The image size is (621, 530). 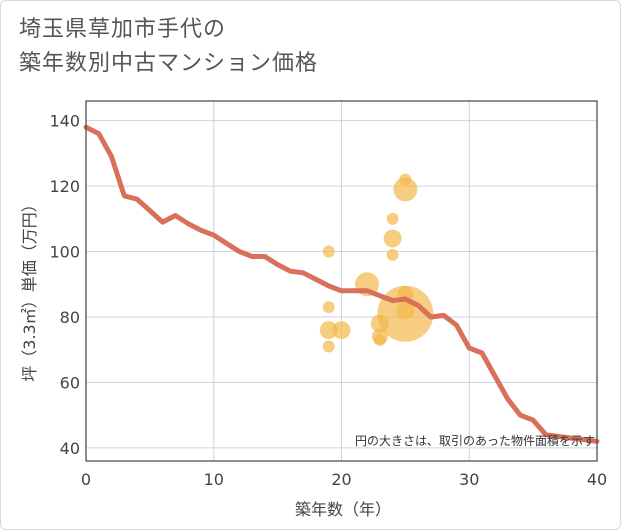 I want to click on x-tick-label: 30, so click(x=469, y=479).